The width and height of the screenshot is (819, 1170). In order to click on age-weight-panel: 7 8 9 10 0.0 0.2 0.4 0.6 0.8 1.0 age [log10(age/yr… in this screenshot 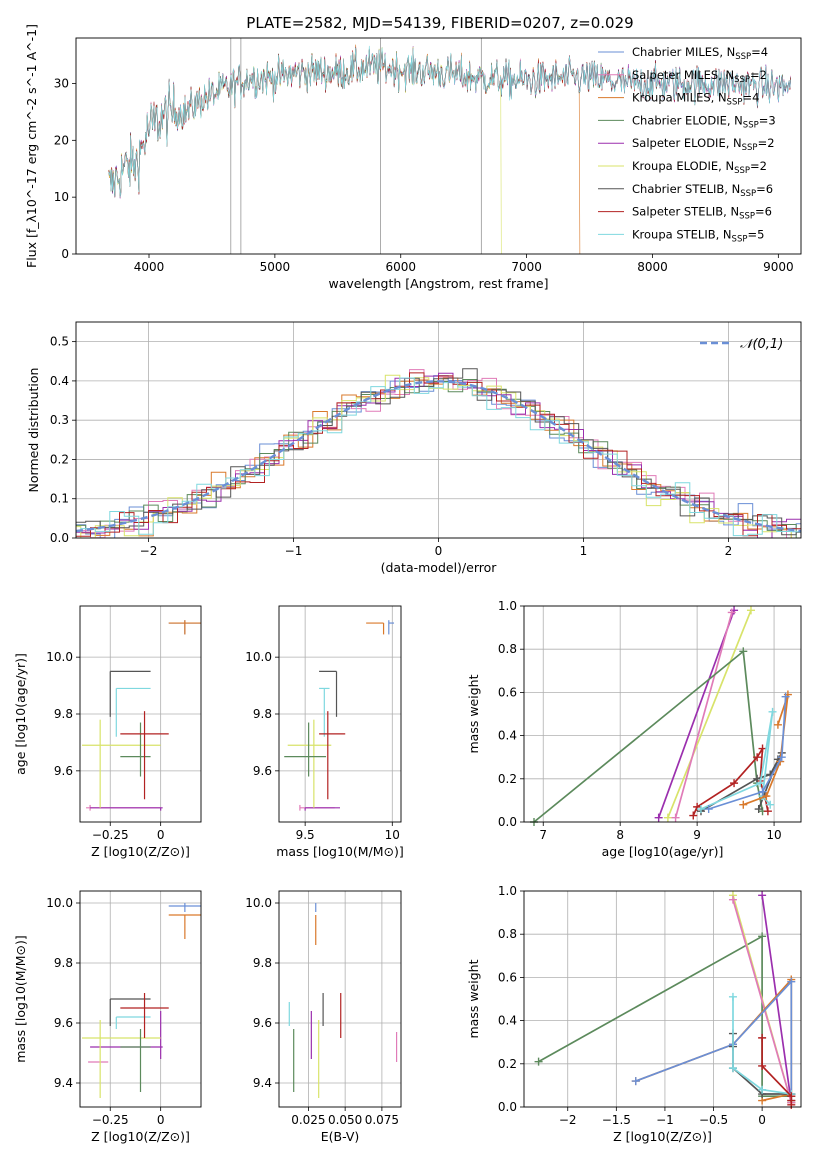, I will do `click(634, 729)`.